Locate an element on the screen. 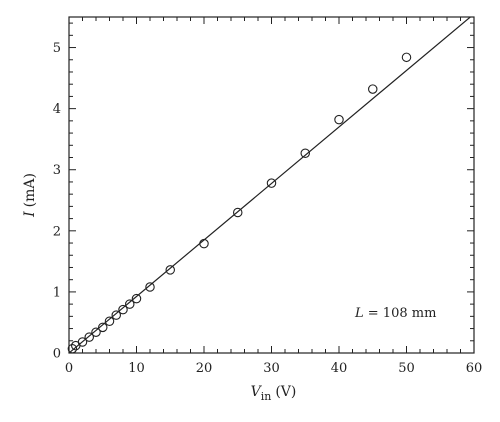  x-tick-label: 60 is located at coordinates (474, 368).